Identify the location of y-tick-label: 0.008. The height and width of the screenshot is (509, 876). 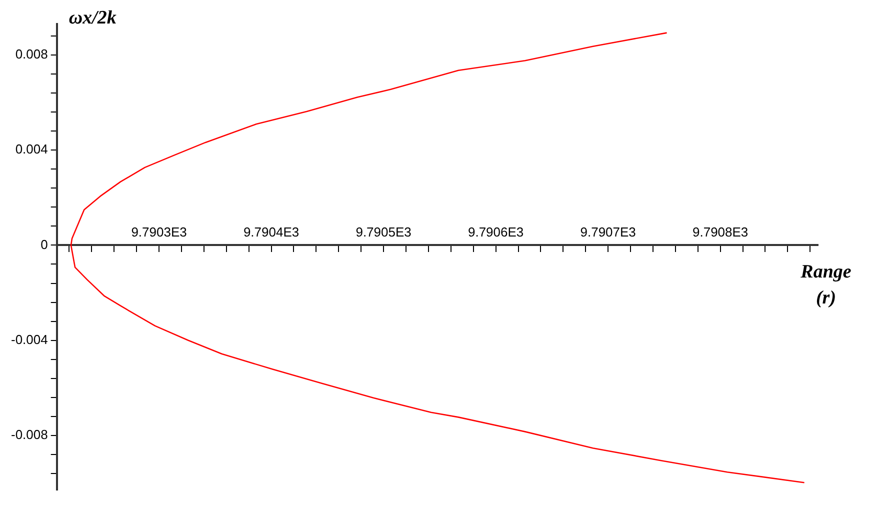
(31, 54).